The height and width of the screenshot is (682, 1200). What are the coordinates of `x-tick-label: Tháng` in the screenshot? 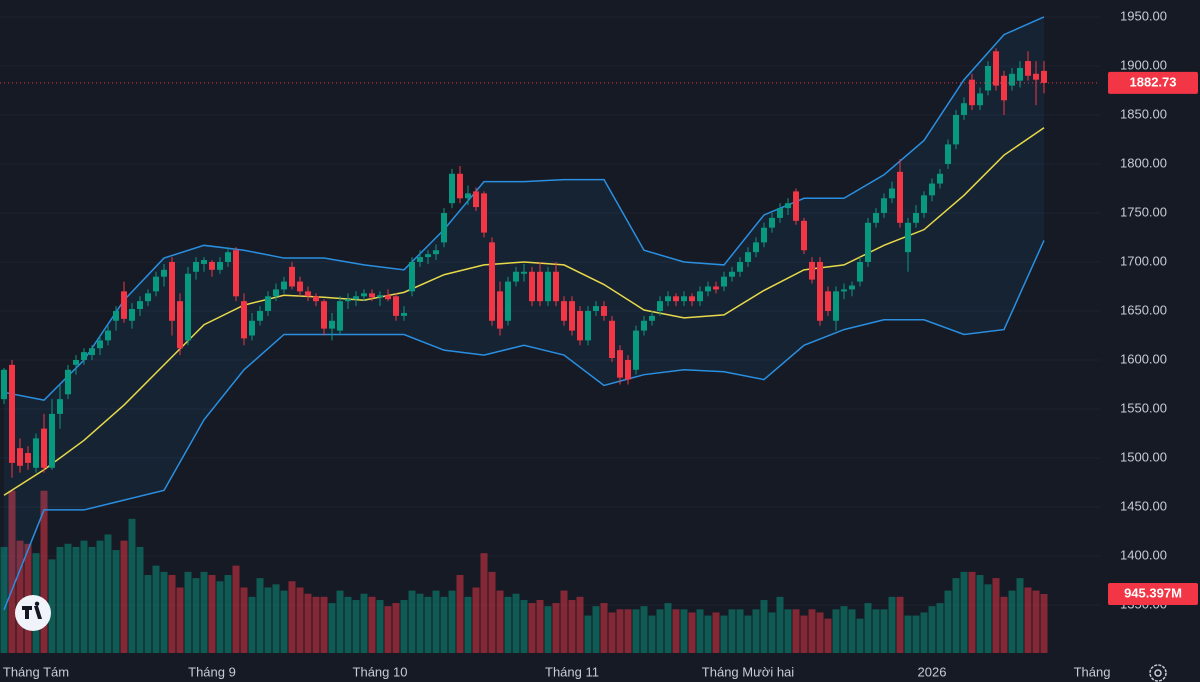 It's located at (1092, 671).